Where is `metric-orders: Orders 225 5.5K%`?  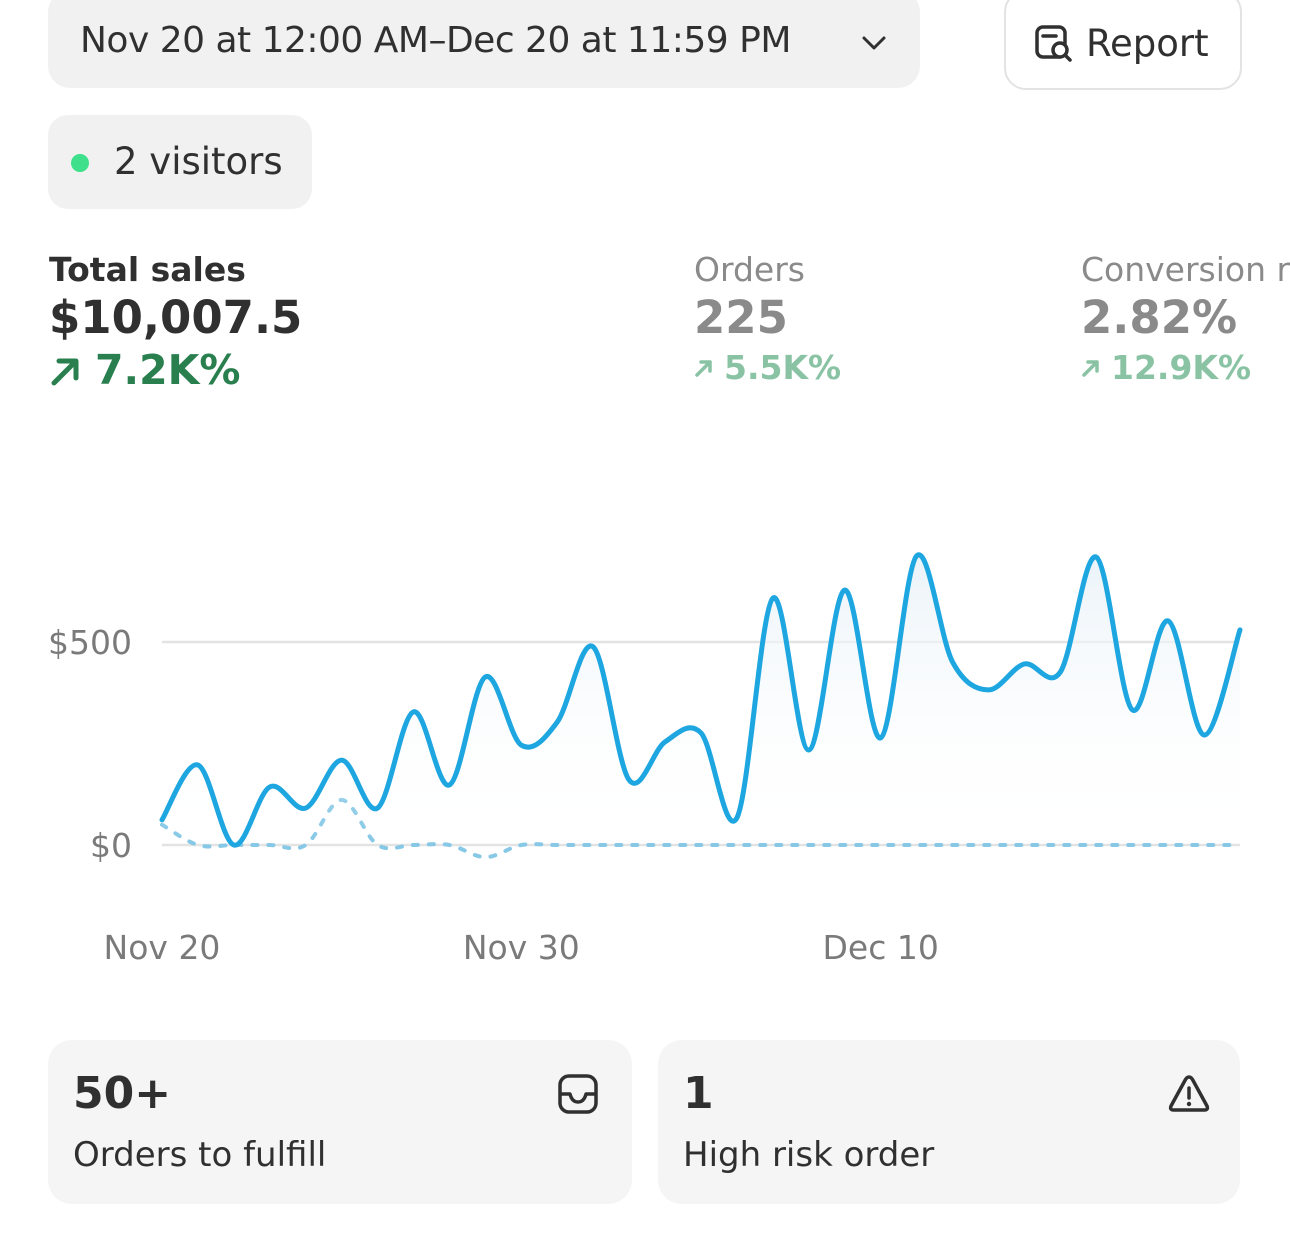
metric-orders: Orders 225 5.5K% is located at coordinates (884, 319).